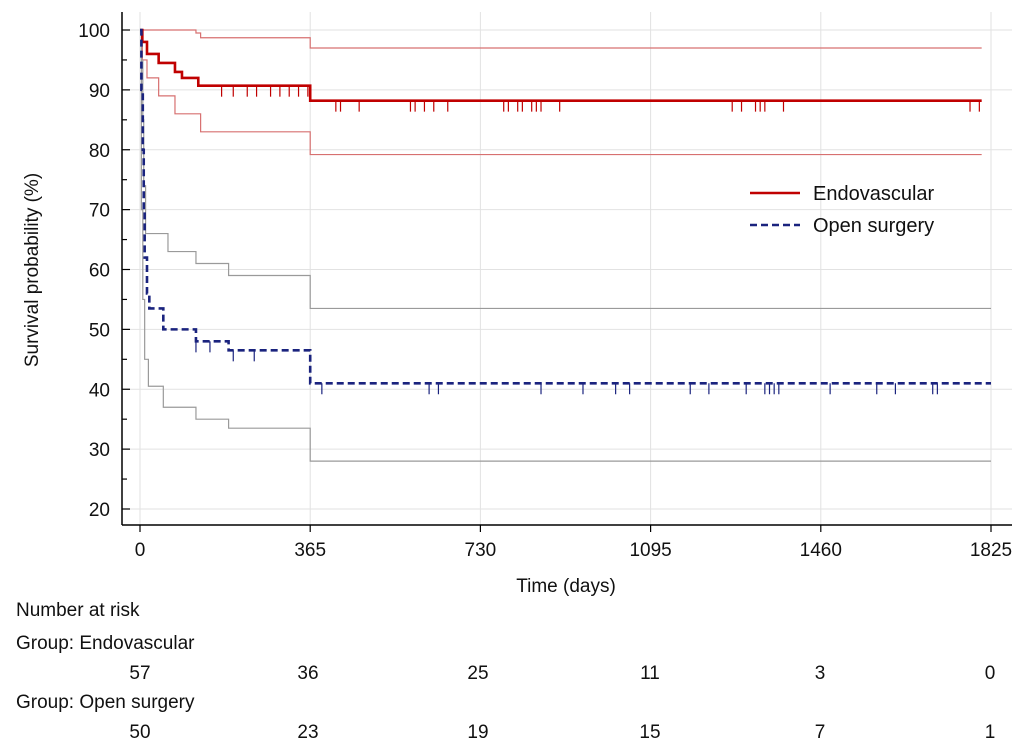 The height and width of the screenshot is (755, 1028). I want to click on x-tick-label: 1825, so click(991, 550).